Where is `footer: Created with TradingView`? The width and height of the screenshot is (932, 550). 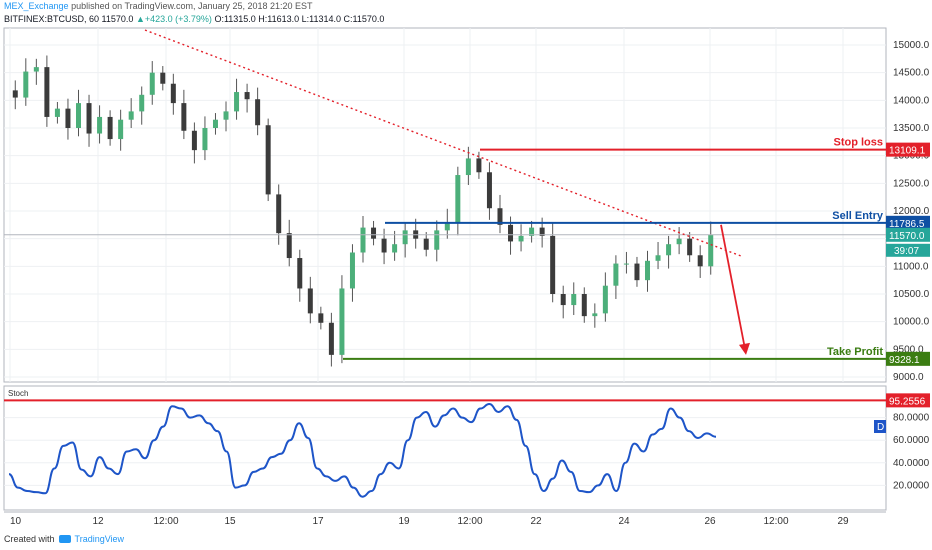
footer: Created with TradingView is located at coordinates (64, 539).